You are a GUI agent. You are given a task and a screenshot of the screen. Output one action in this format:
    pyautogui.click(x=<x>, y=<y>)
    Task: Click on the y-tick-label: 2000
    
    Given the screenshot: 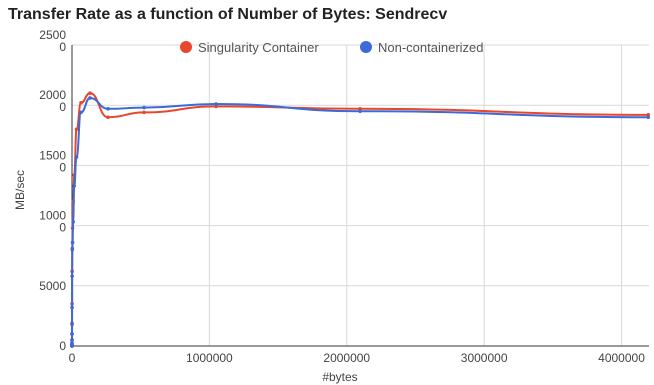 What is the action you would take?
    pyautogui.click(x=52, y=95)
    